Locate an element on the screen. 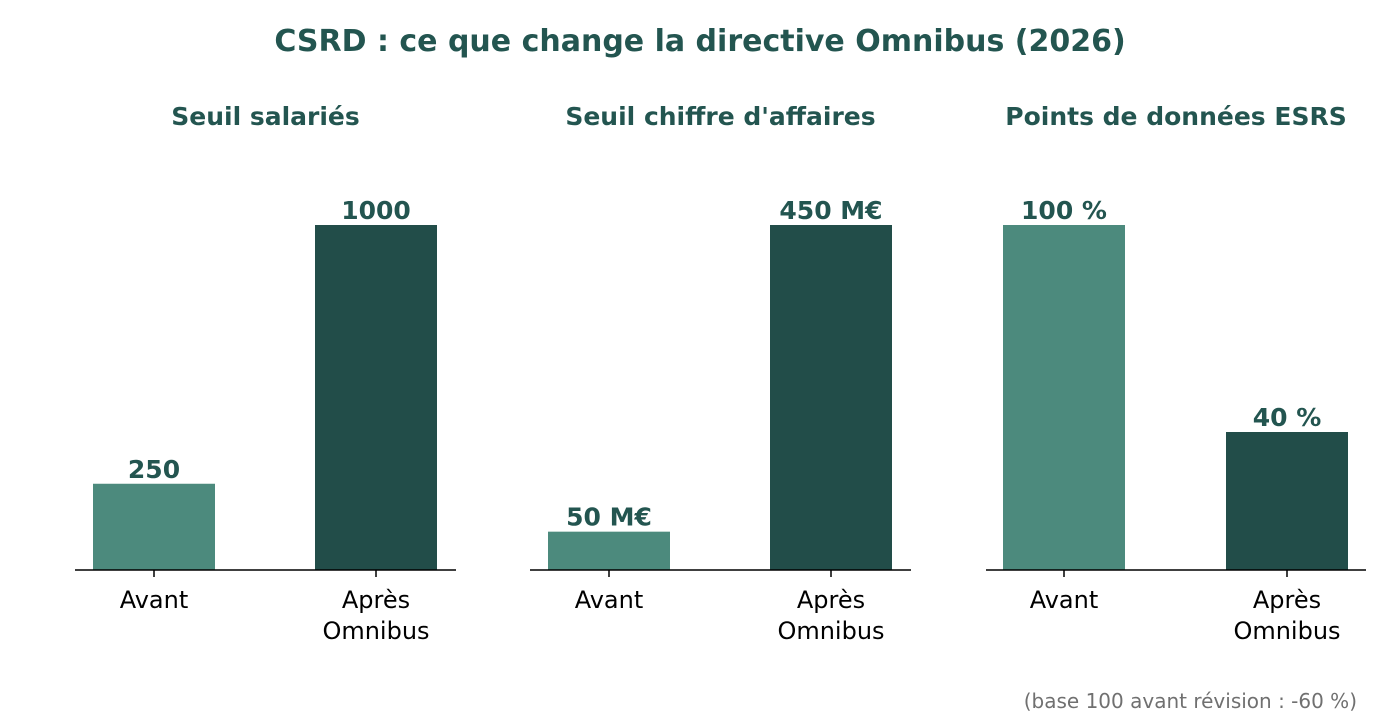  bar-value-label: 50 M€ is located at coordinates (609, 517).